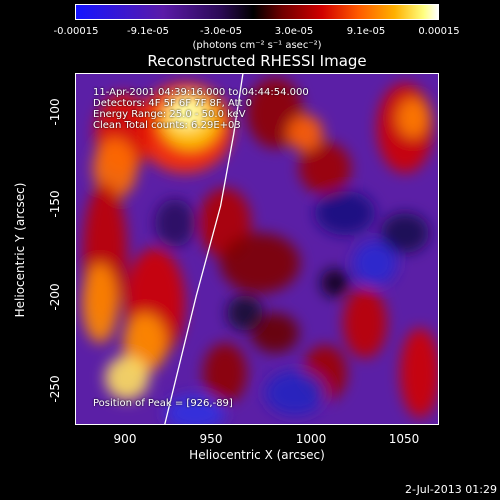  What do you see at coordinates (221, 31) in the screenshot?
I see `colorbar-tick: -3.0e-05` at bounding box center [221, 31].